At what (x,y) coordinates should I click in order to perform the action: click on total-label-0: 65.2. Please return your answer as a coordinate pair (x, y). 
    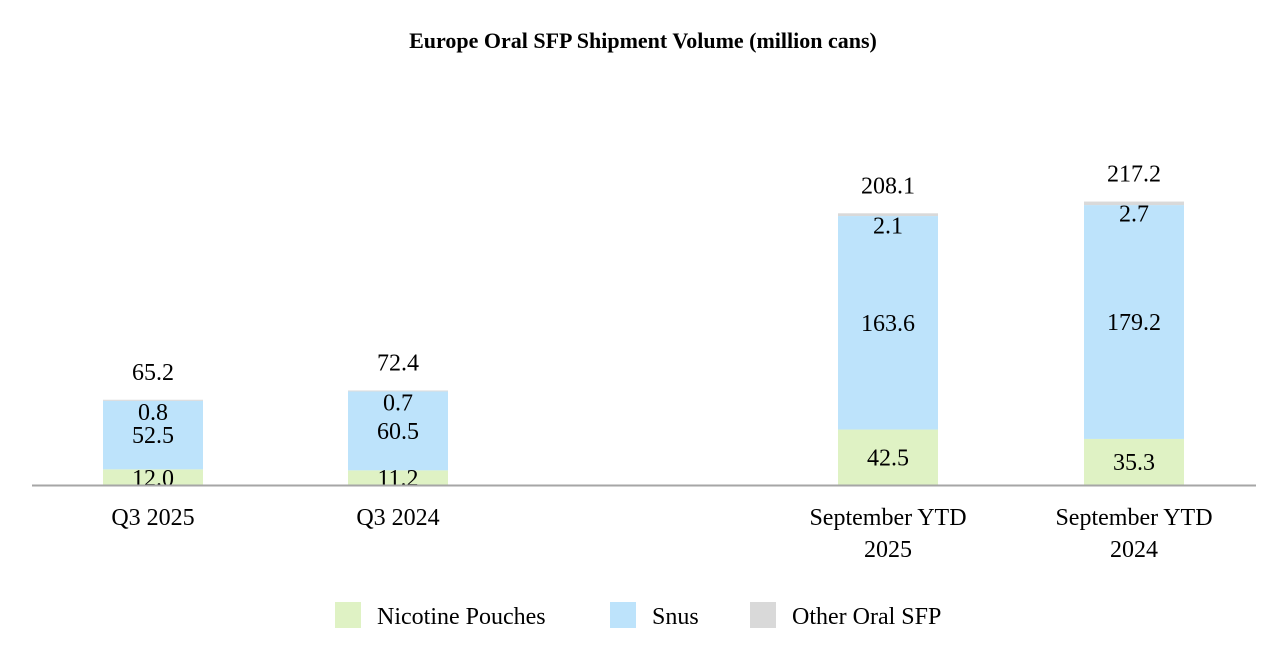
    Looking at the image, I should click on (153, 373).